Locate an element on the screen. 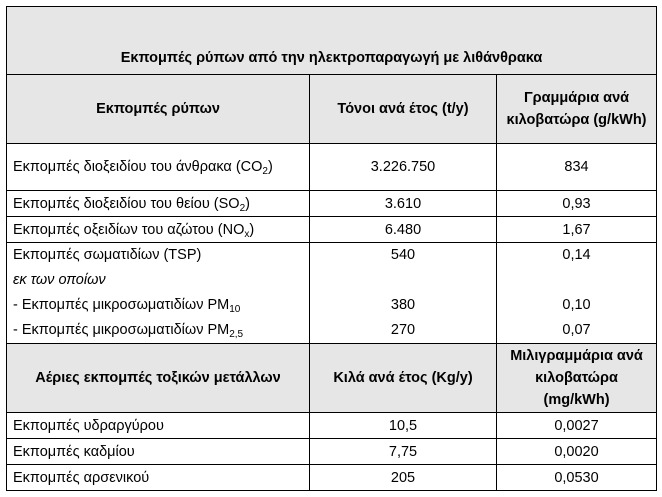 The width and height of the screenshot is (662, 497). row-label: Εκπομπές οξειδίων του αζώτου (NOx) is located at coordinates (158, 229).